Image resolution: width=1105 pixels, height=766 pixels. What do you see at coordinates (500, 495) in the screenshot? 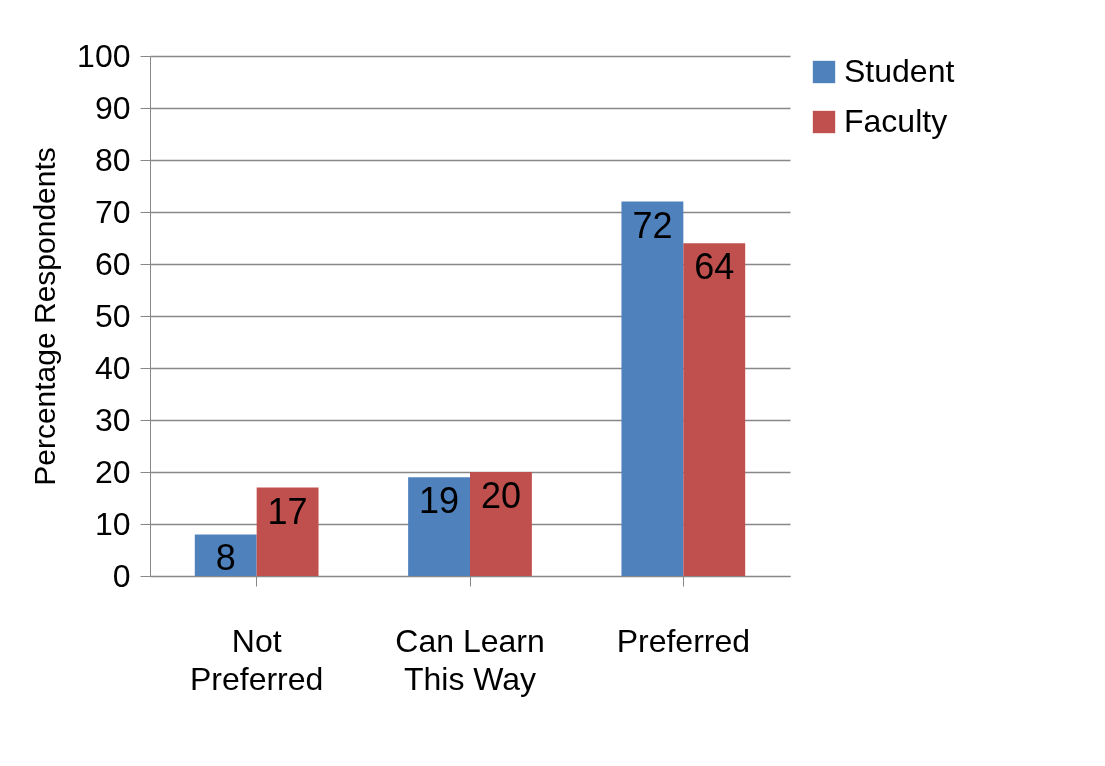
I see `data-label: 20` at bounding box center [500, 495].